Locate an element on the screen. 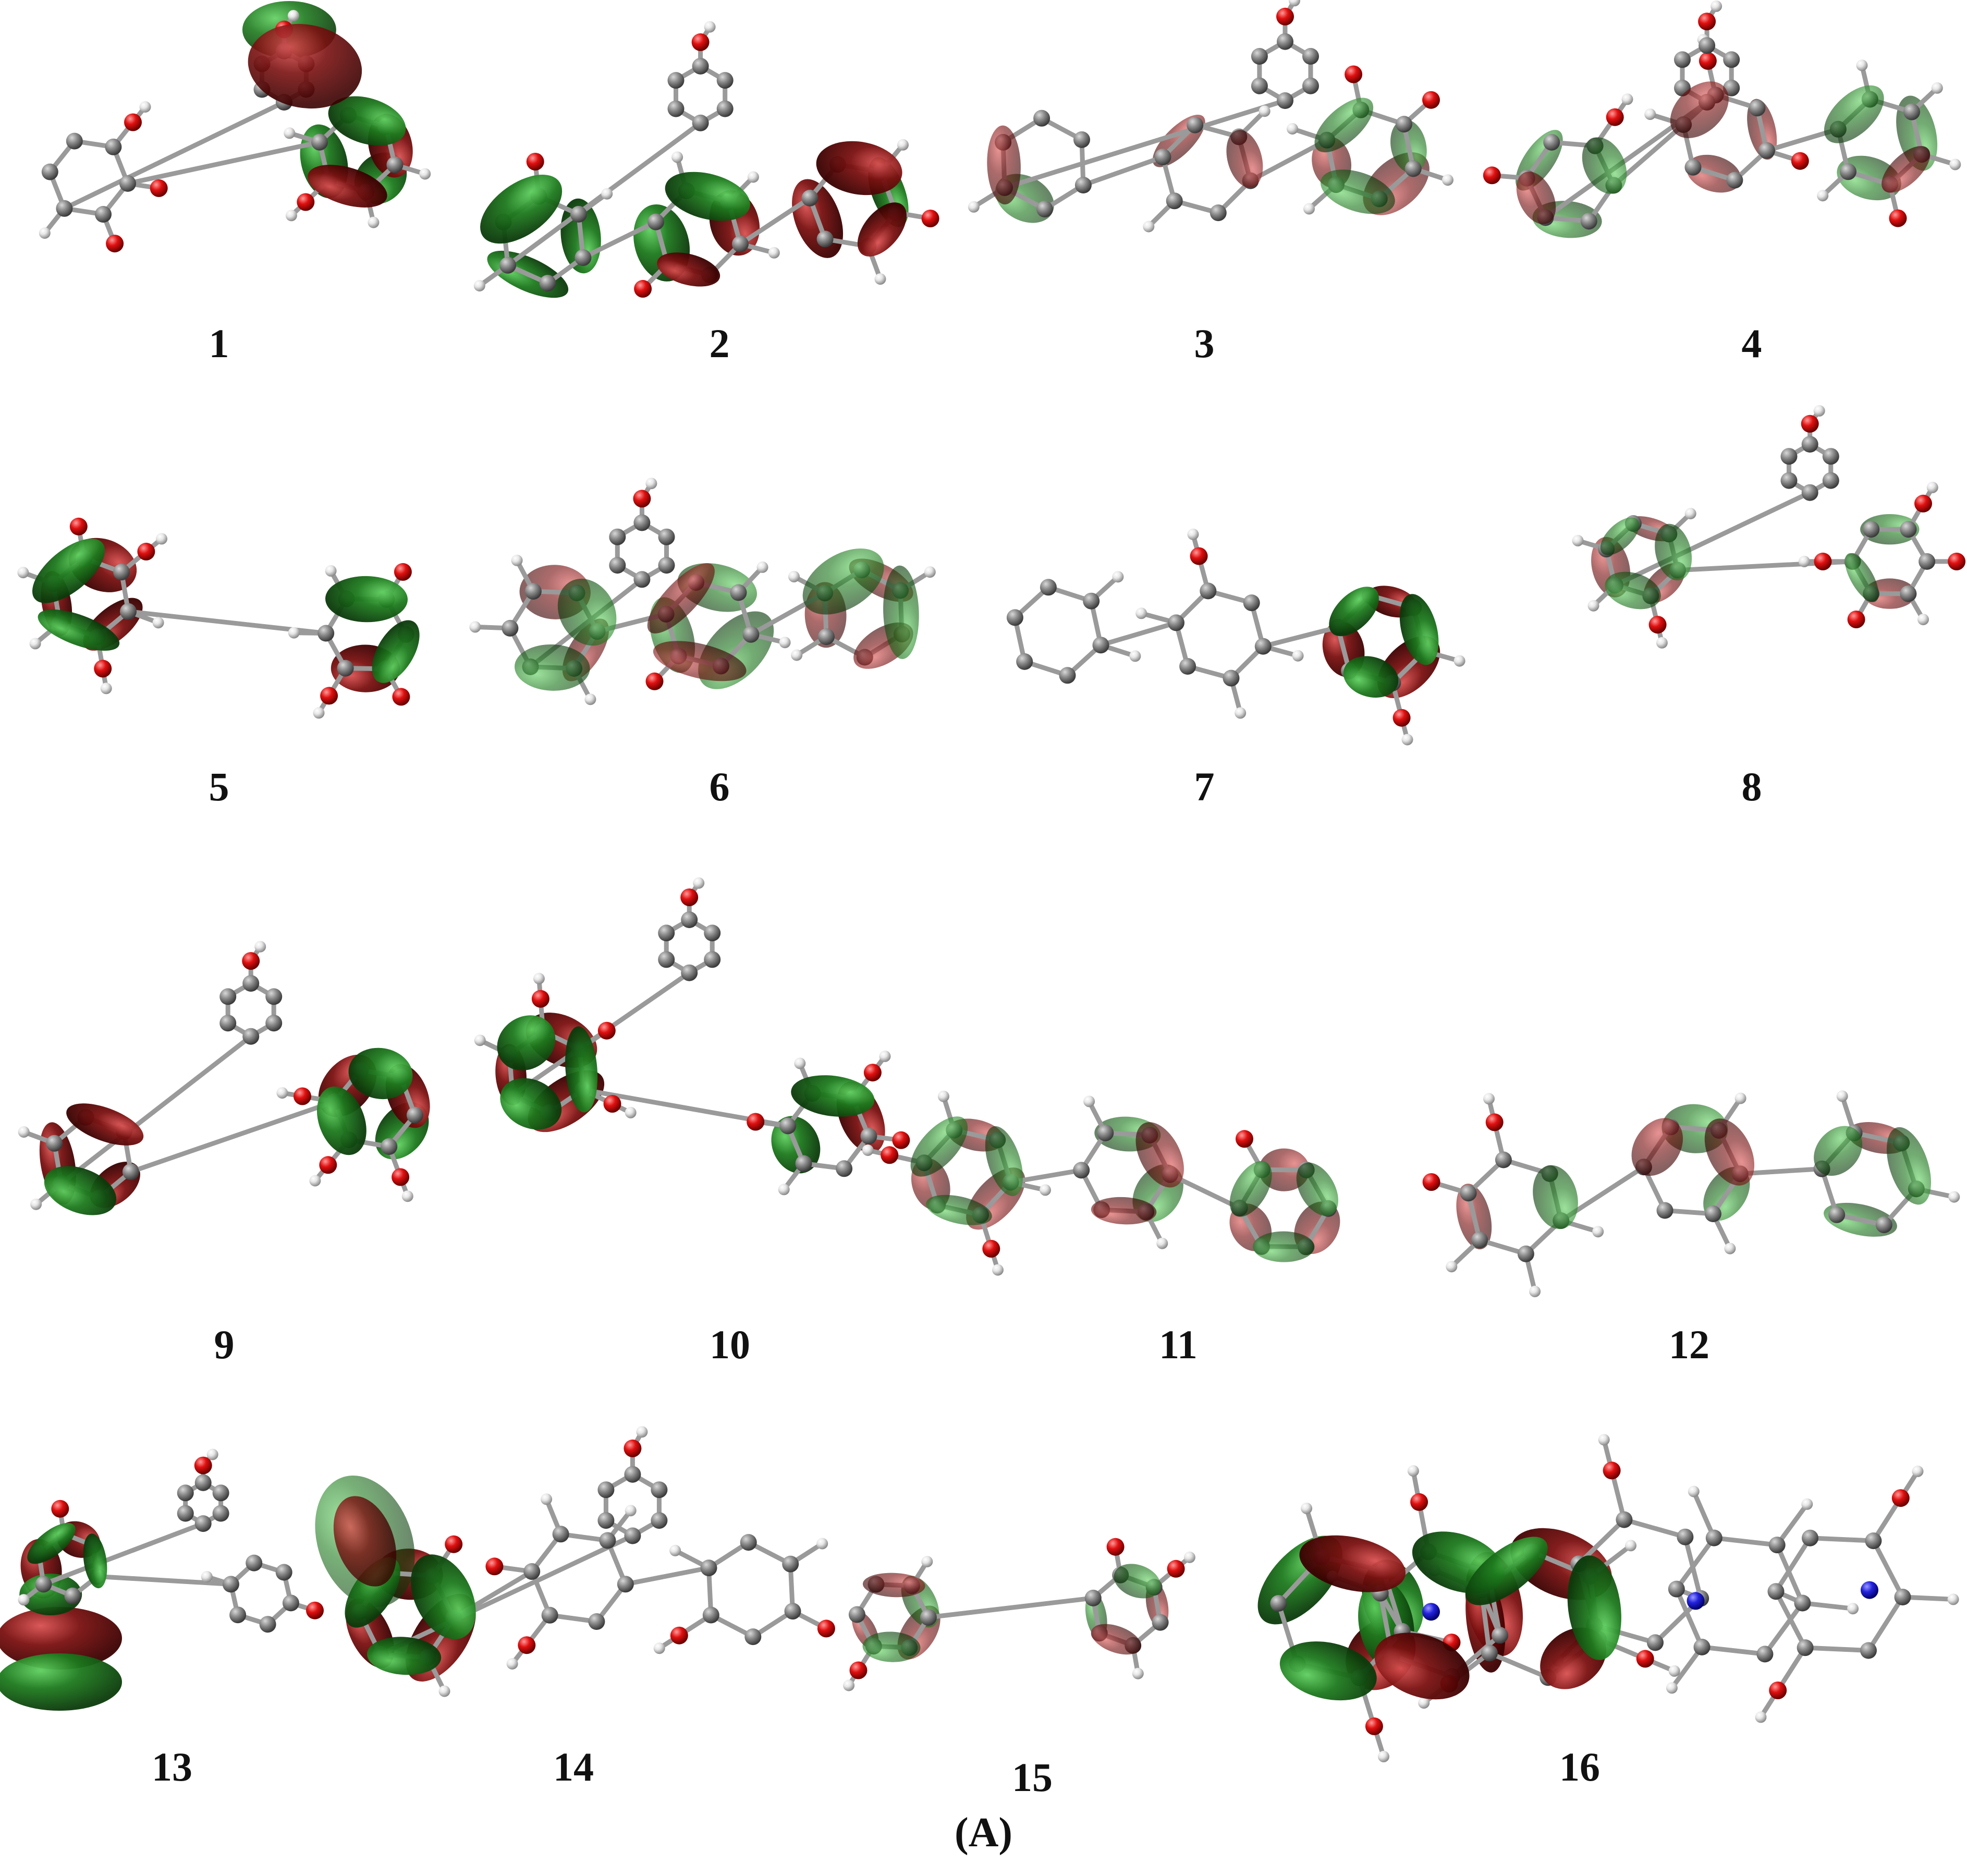  nitrogen-atom is located at coordinates (1696, 1601).